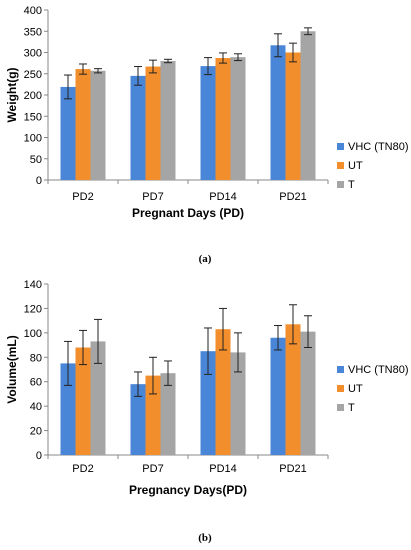  What do you see at coordinates (36, 383) in the screenshot?
I see `y-tick-label: 60` at bounding box center [36, 383].